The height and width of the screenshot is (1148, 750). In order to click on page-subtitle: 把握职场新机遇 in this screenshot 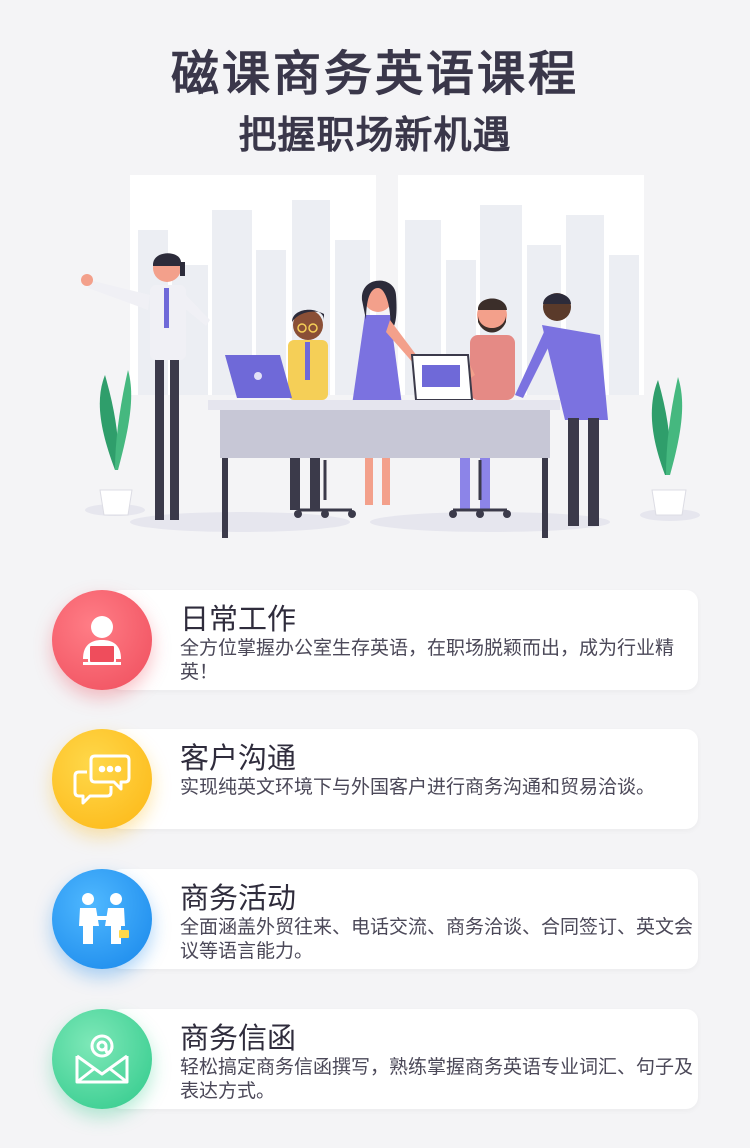, I will do `click(375, 135)`.